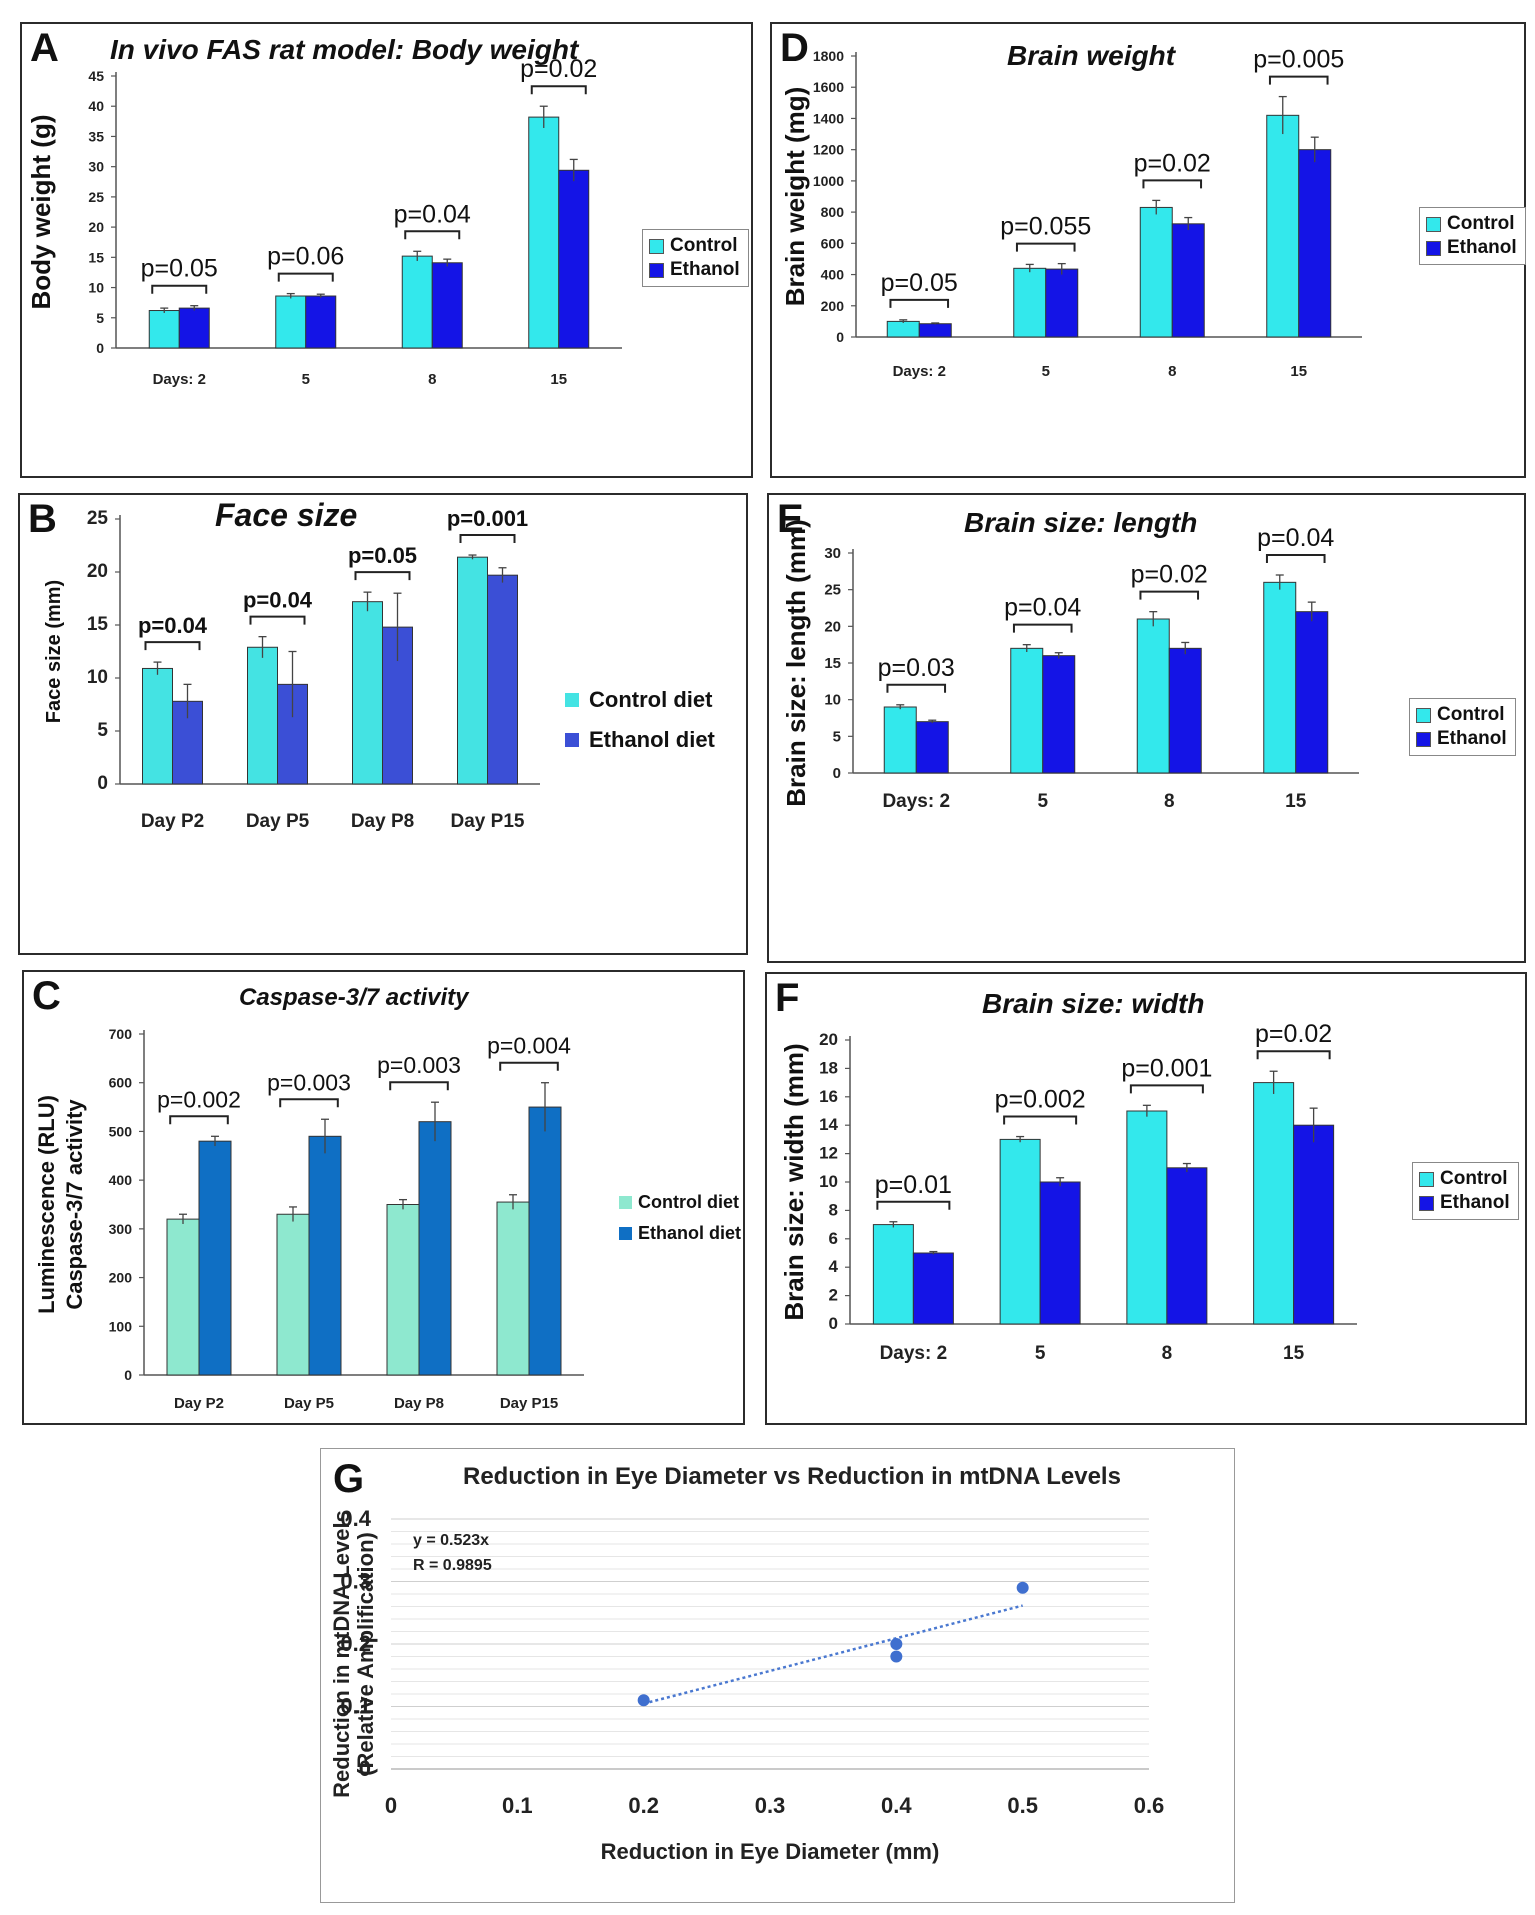  What do you see at coordinates (309, 1403) in the screenshot?
I see `category-label: Day P5` at bounding box center [309, 1403].